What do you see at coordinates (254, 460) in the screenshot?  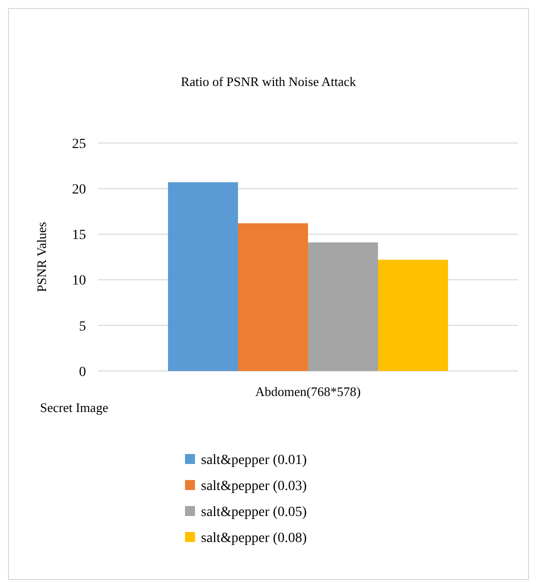 I see `legend-label: salt&pepper (0.01)` at bounding box center [254, 460].